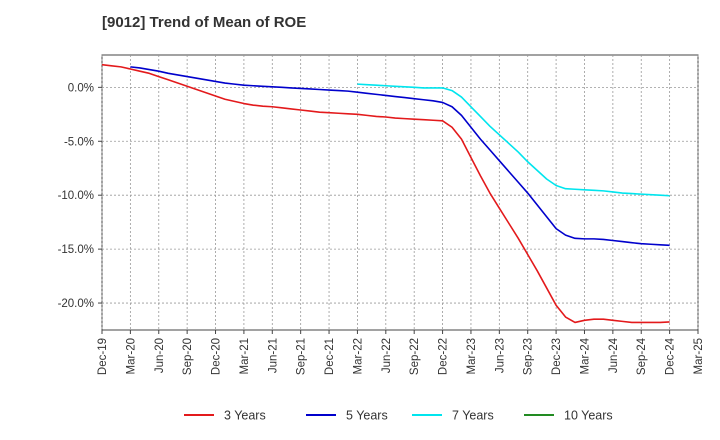 Image resolution: width=720 pixels, height=440 pixels. I want to click on x-tick-label: Mar-20, so click(131, 356).